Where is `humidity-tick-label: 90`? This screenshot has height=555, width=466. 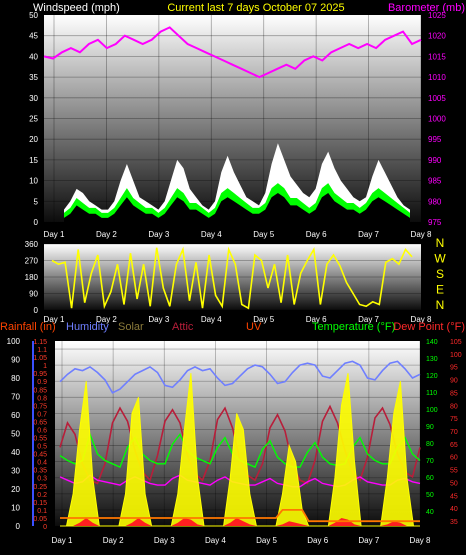
humidity-tick-label: 90 is located at coordinates (15, 360).